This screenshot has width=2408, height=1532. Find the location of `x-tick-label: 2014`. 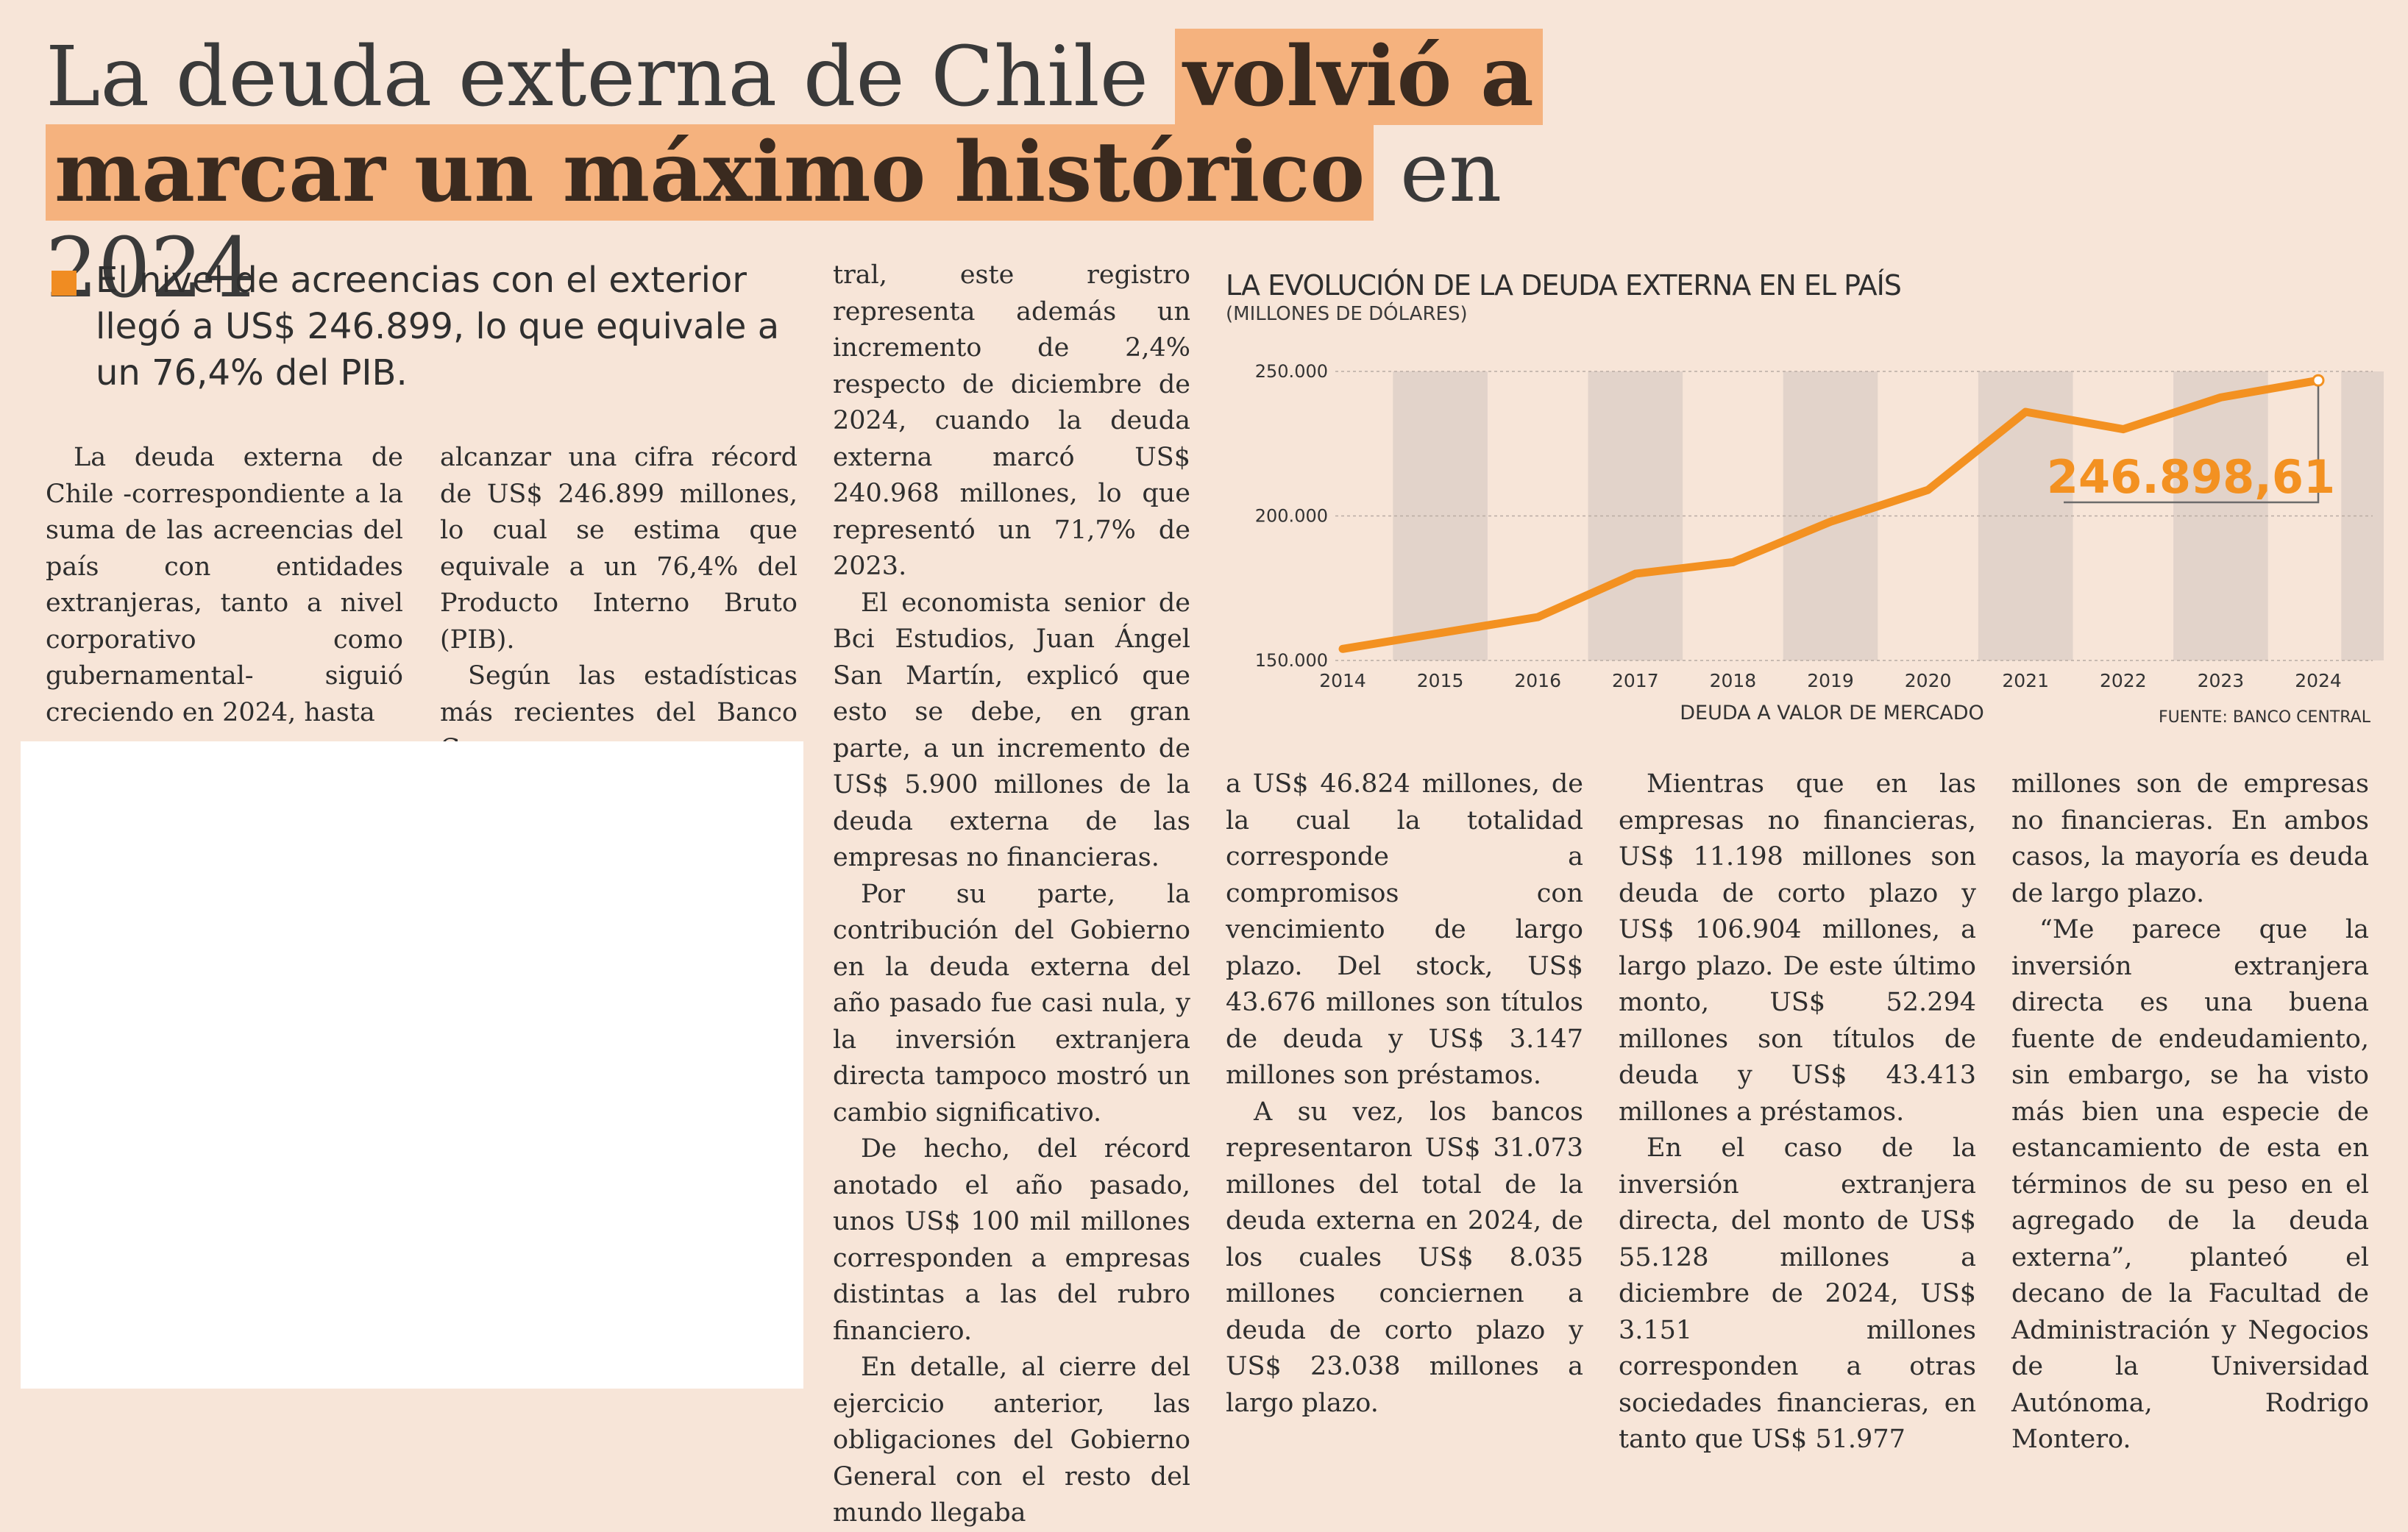

x-tick-label: 2014 is located at coordinates (1342, 680).